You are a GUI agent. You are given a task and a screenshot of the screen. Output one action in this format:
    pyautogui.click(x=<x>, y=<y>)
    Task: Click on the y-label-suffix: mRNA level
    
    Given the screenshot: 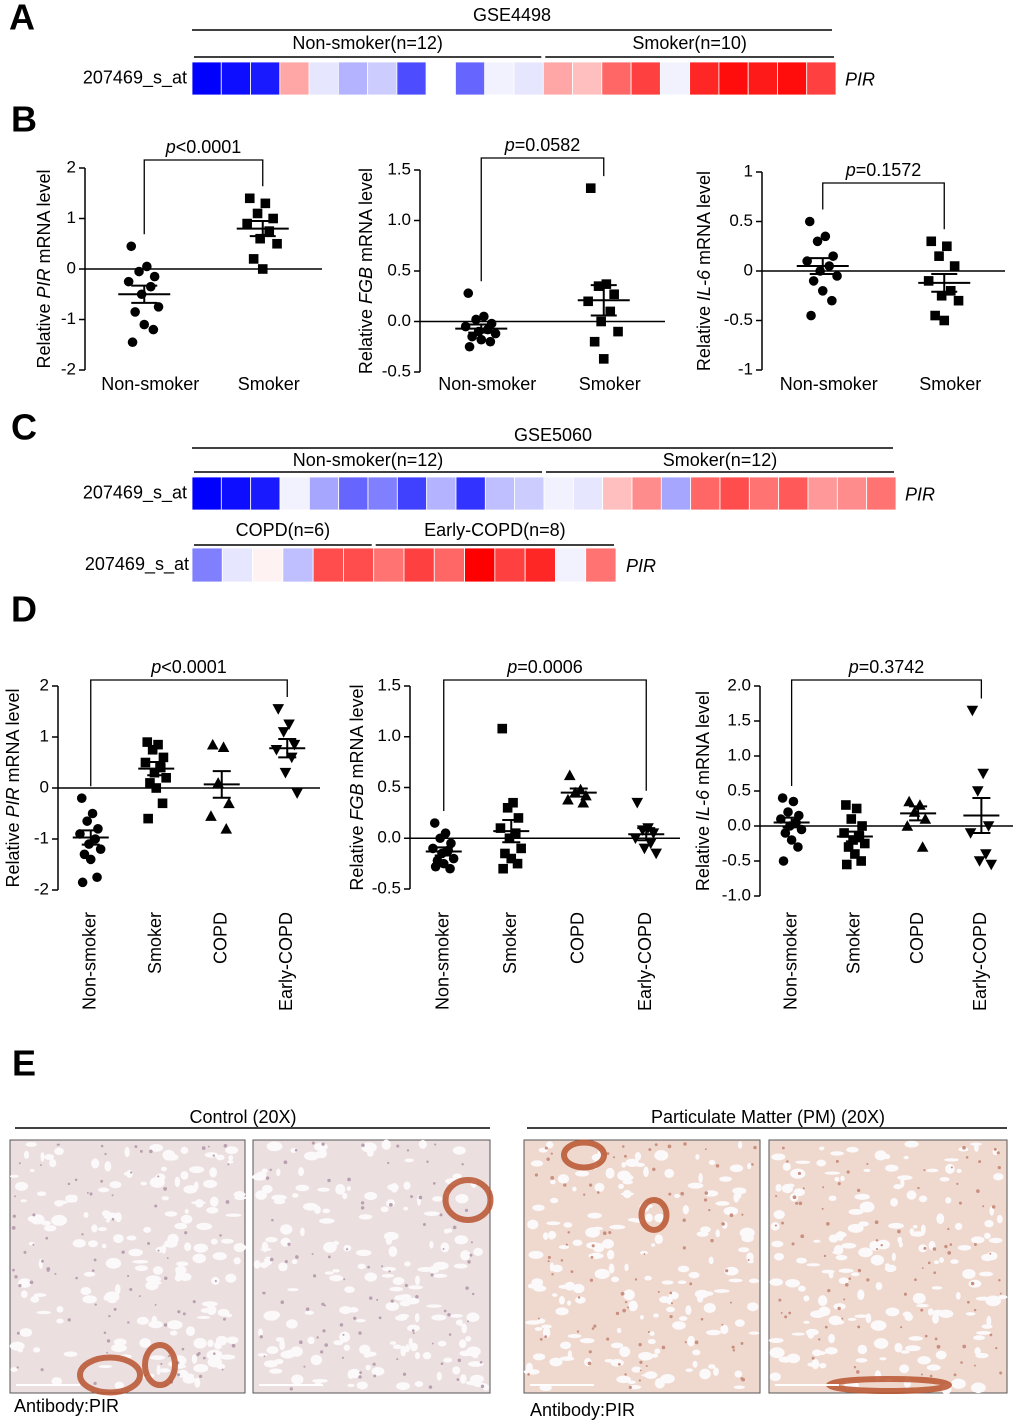 What is the action you would take?
    pyautogui.click(x=366, y=215)
    